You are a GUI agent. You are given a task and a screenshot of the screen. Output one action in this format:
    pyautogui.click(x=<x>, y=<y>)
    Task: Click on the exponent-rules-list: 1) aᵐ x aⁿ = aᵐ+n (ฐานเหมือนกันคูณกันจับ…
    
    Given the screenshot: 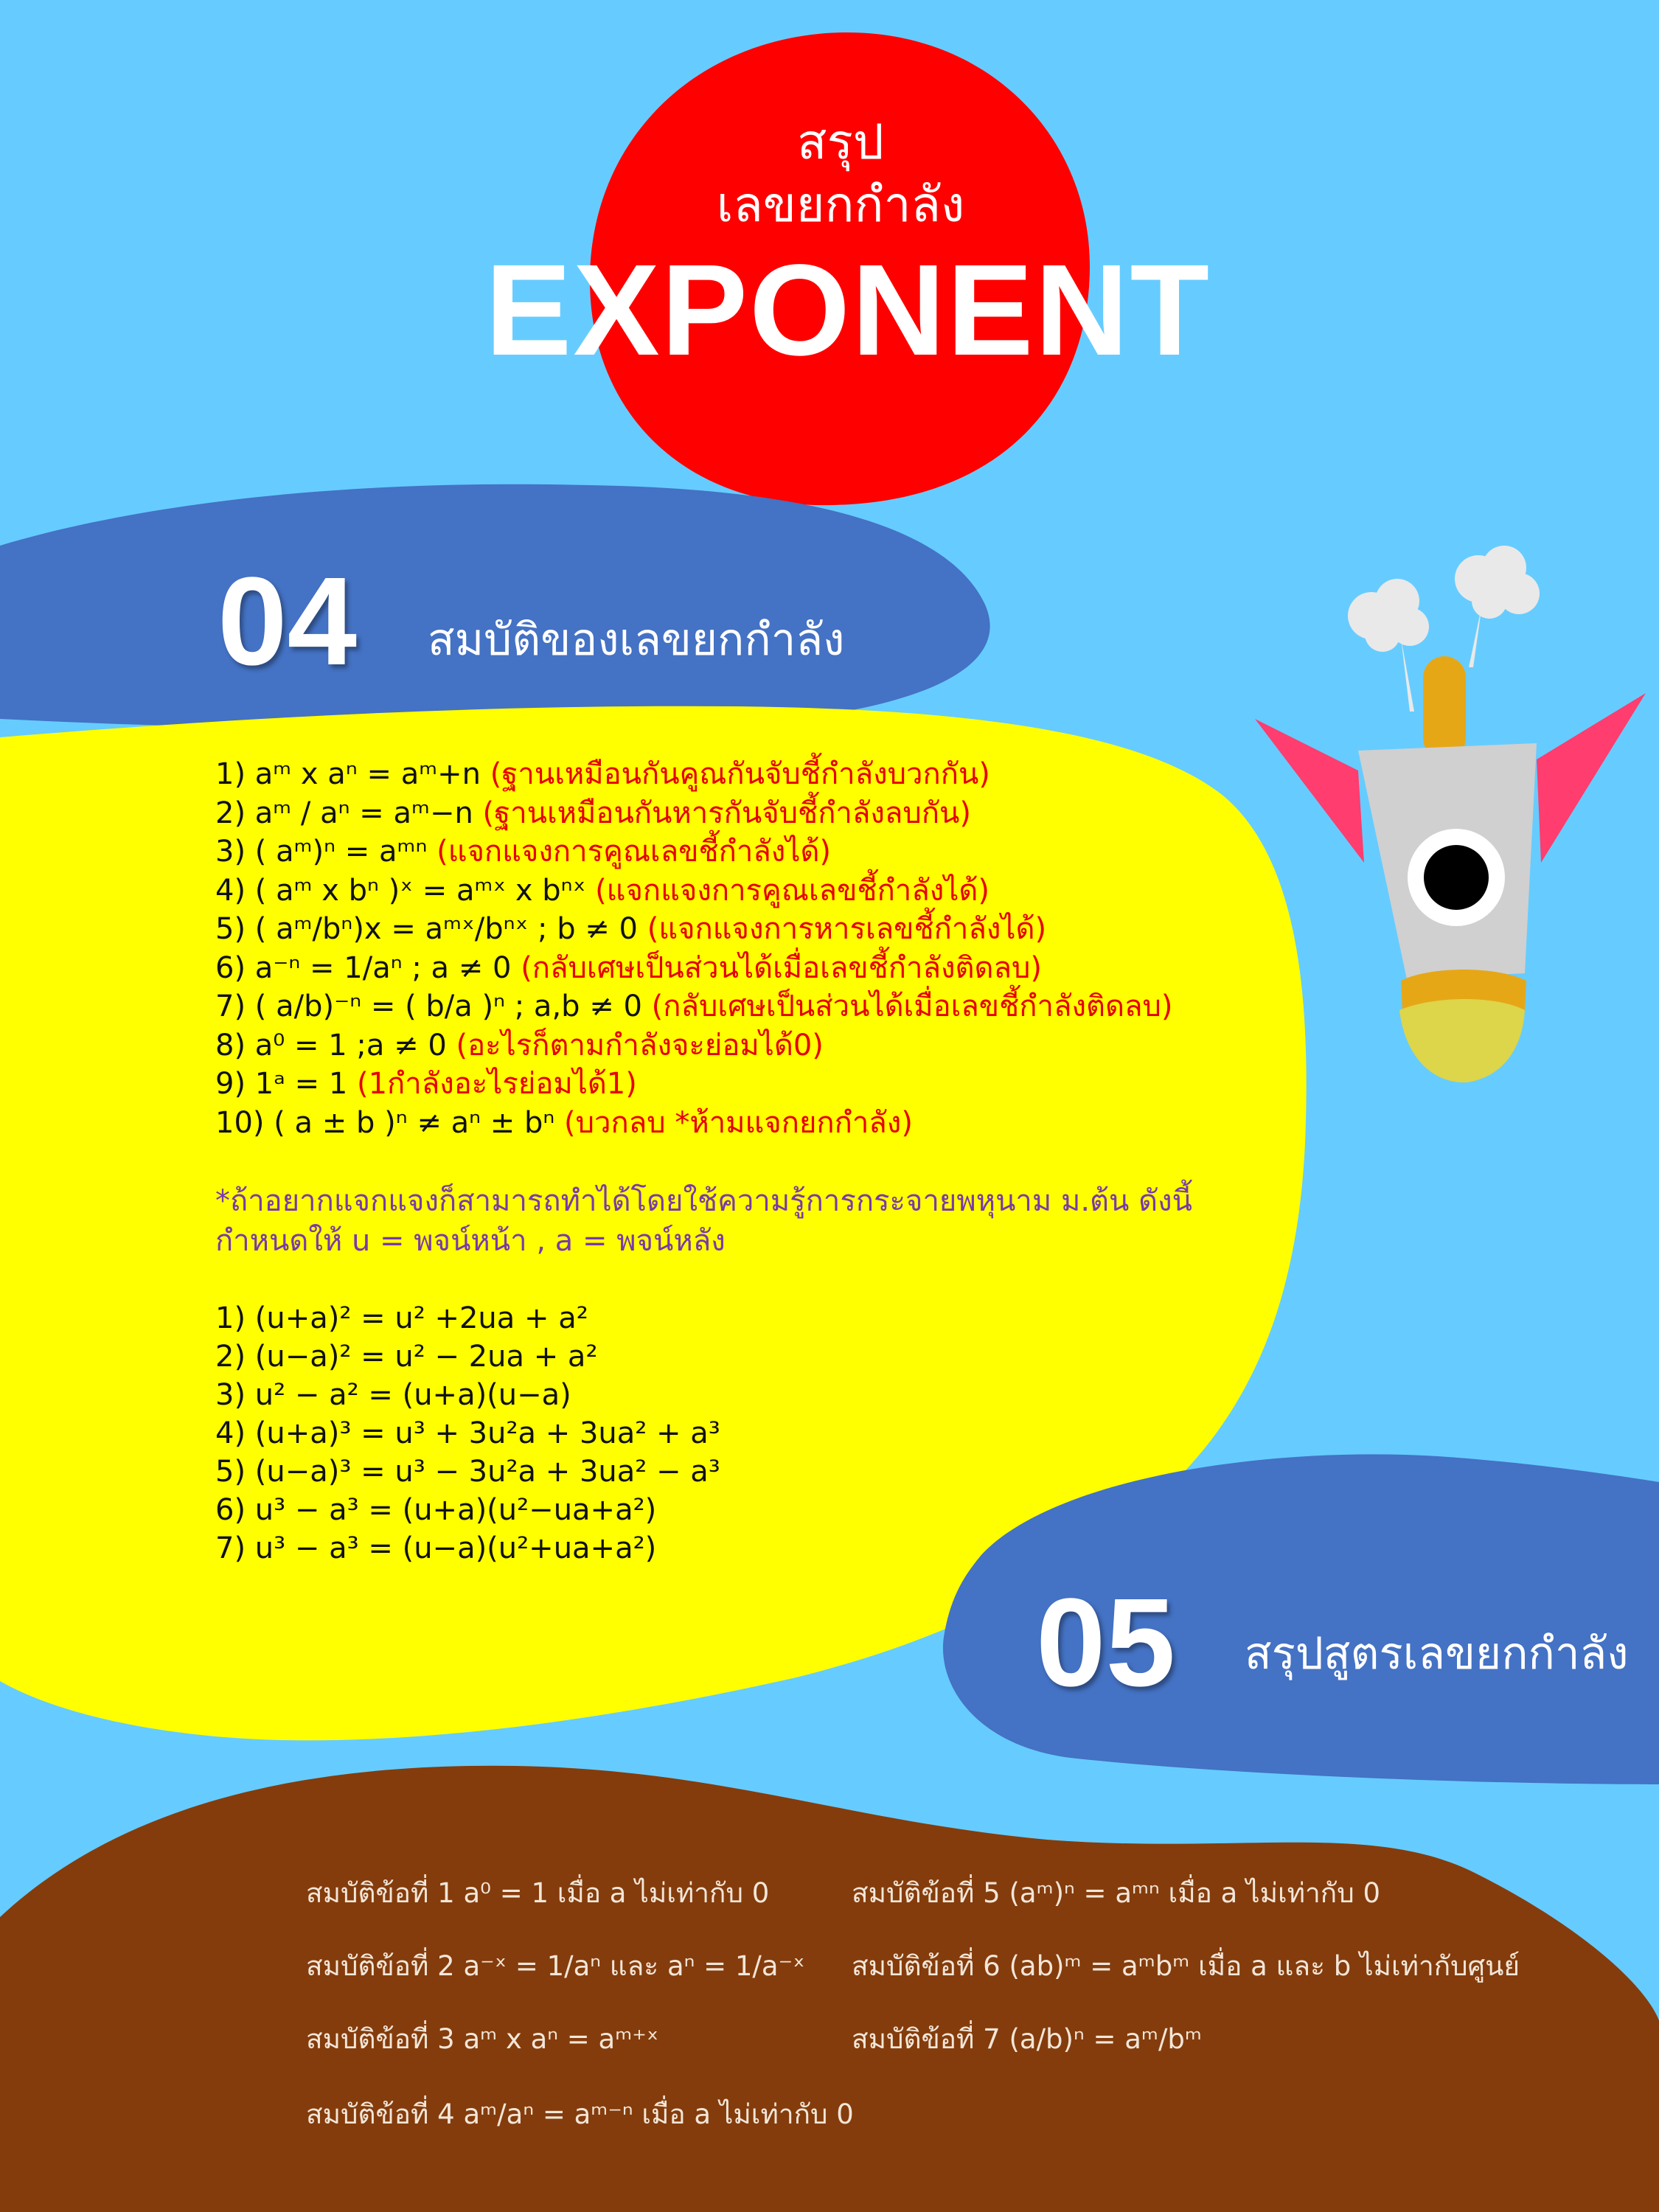 What is the action you would take?
    pyautogui.click(x=693, y=948)
    